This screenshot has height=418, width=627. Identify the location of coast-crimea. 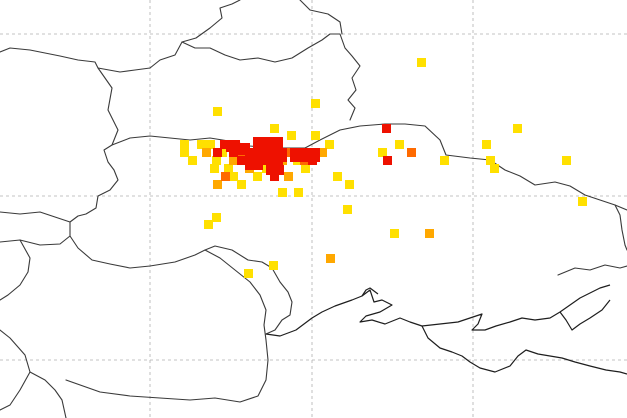
(524, 350).